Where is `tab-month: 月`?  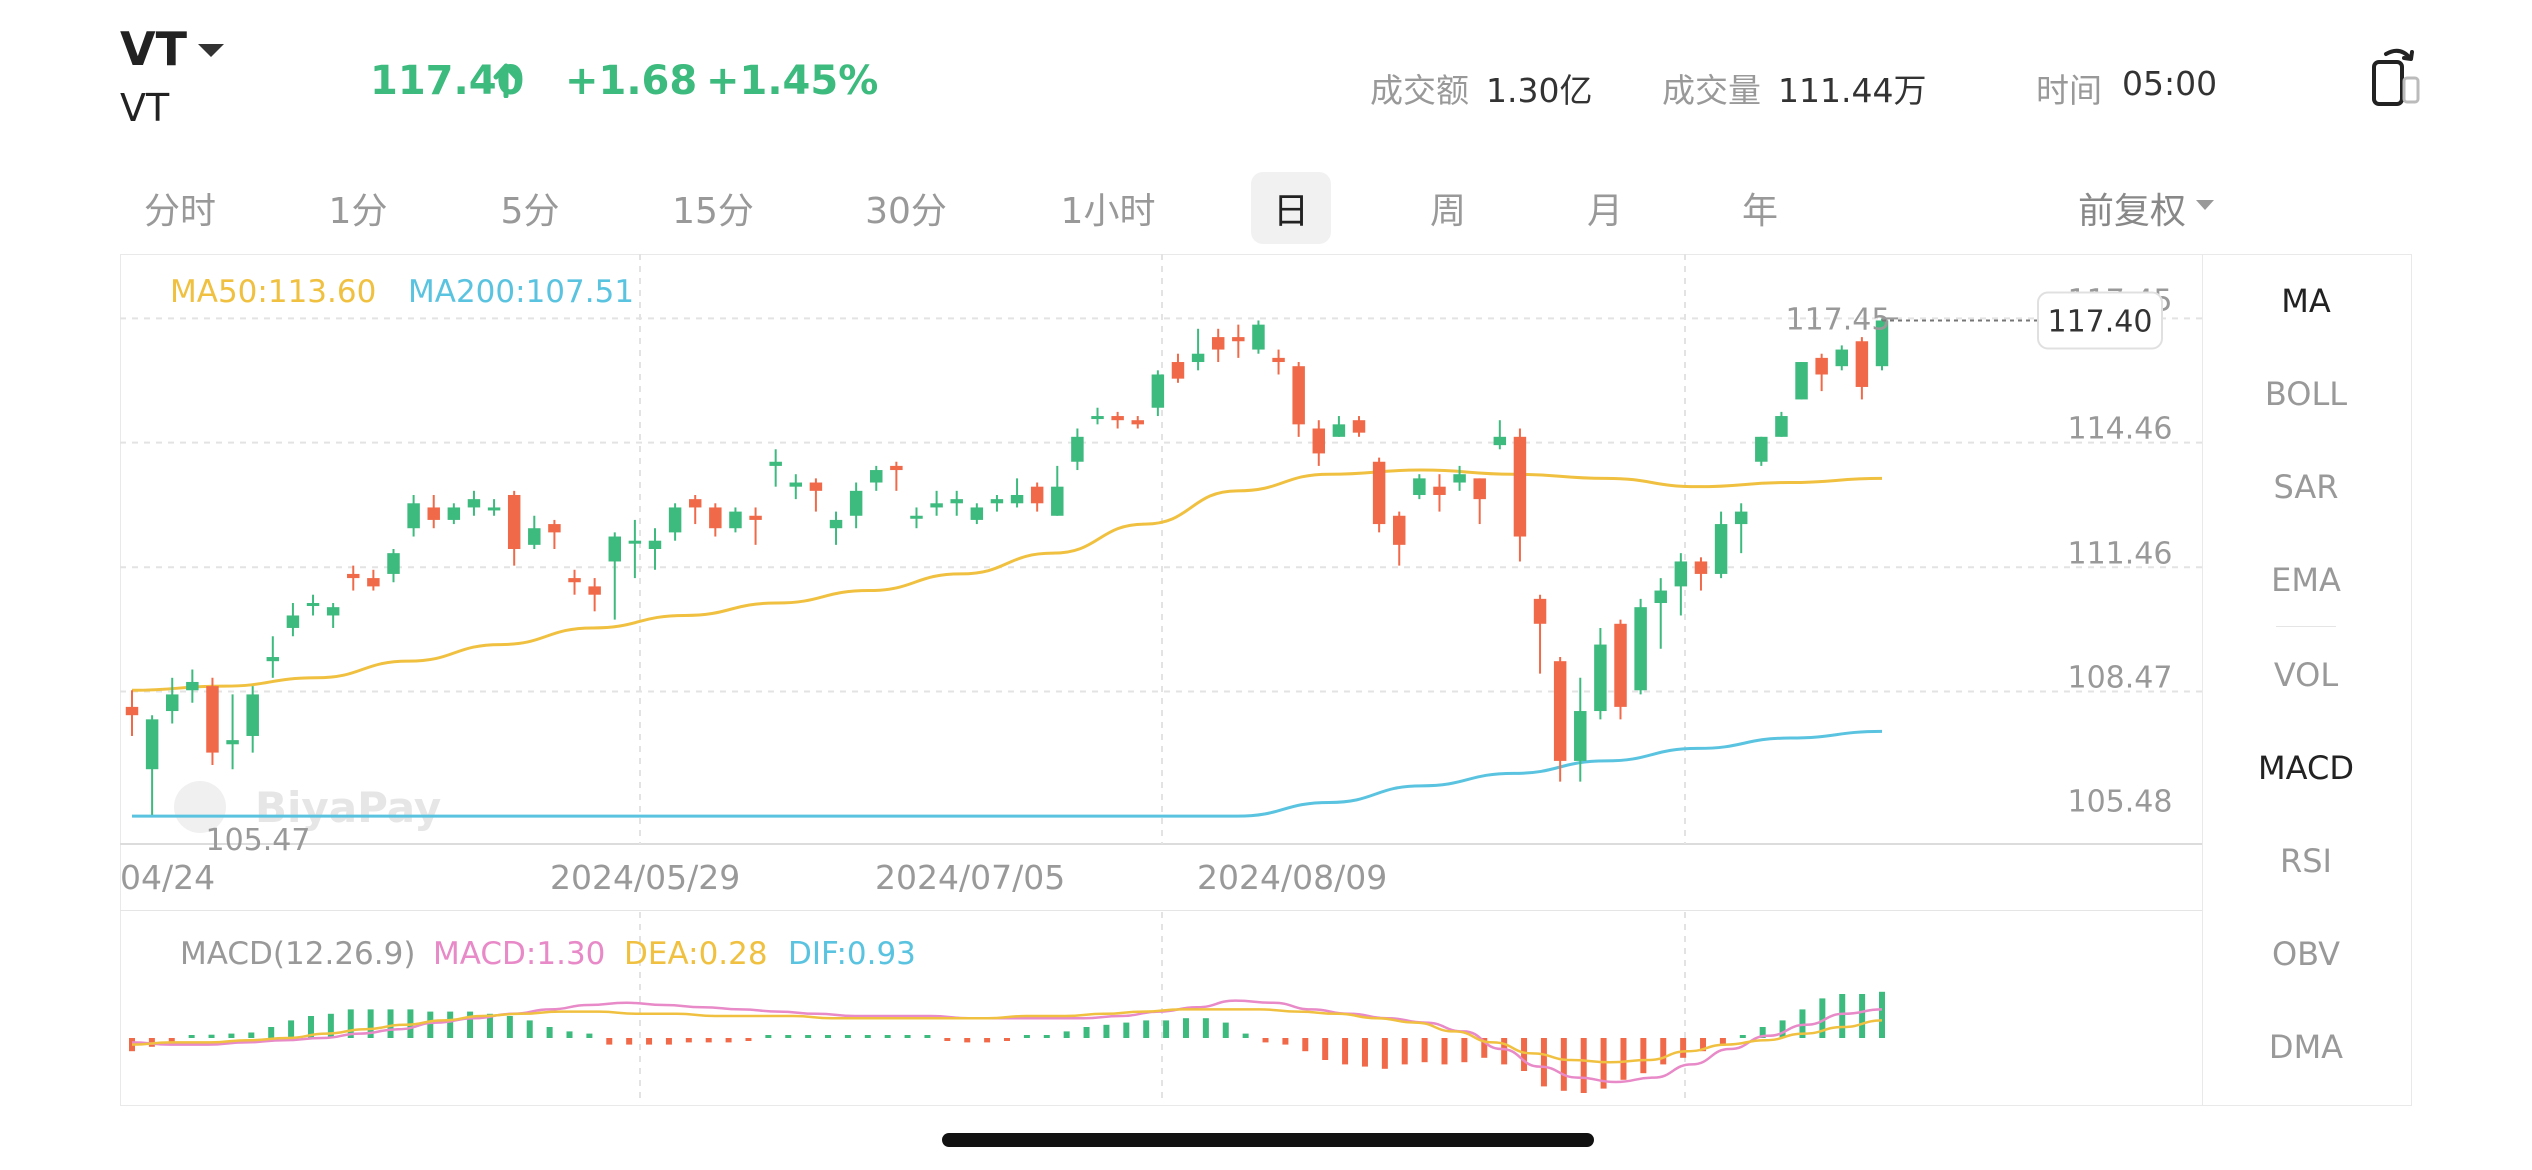
tab-month: 月 is located at coordinates (1605, 211).